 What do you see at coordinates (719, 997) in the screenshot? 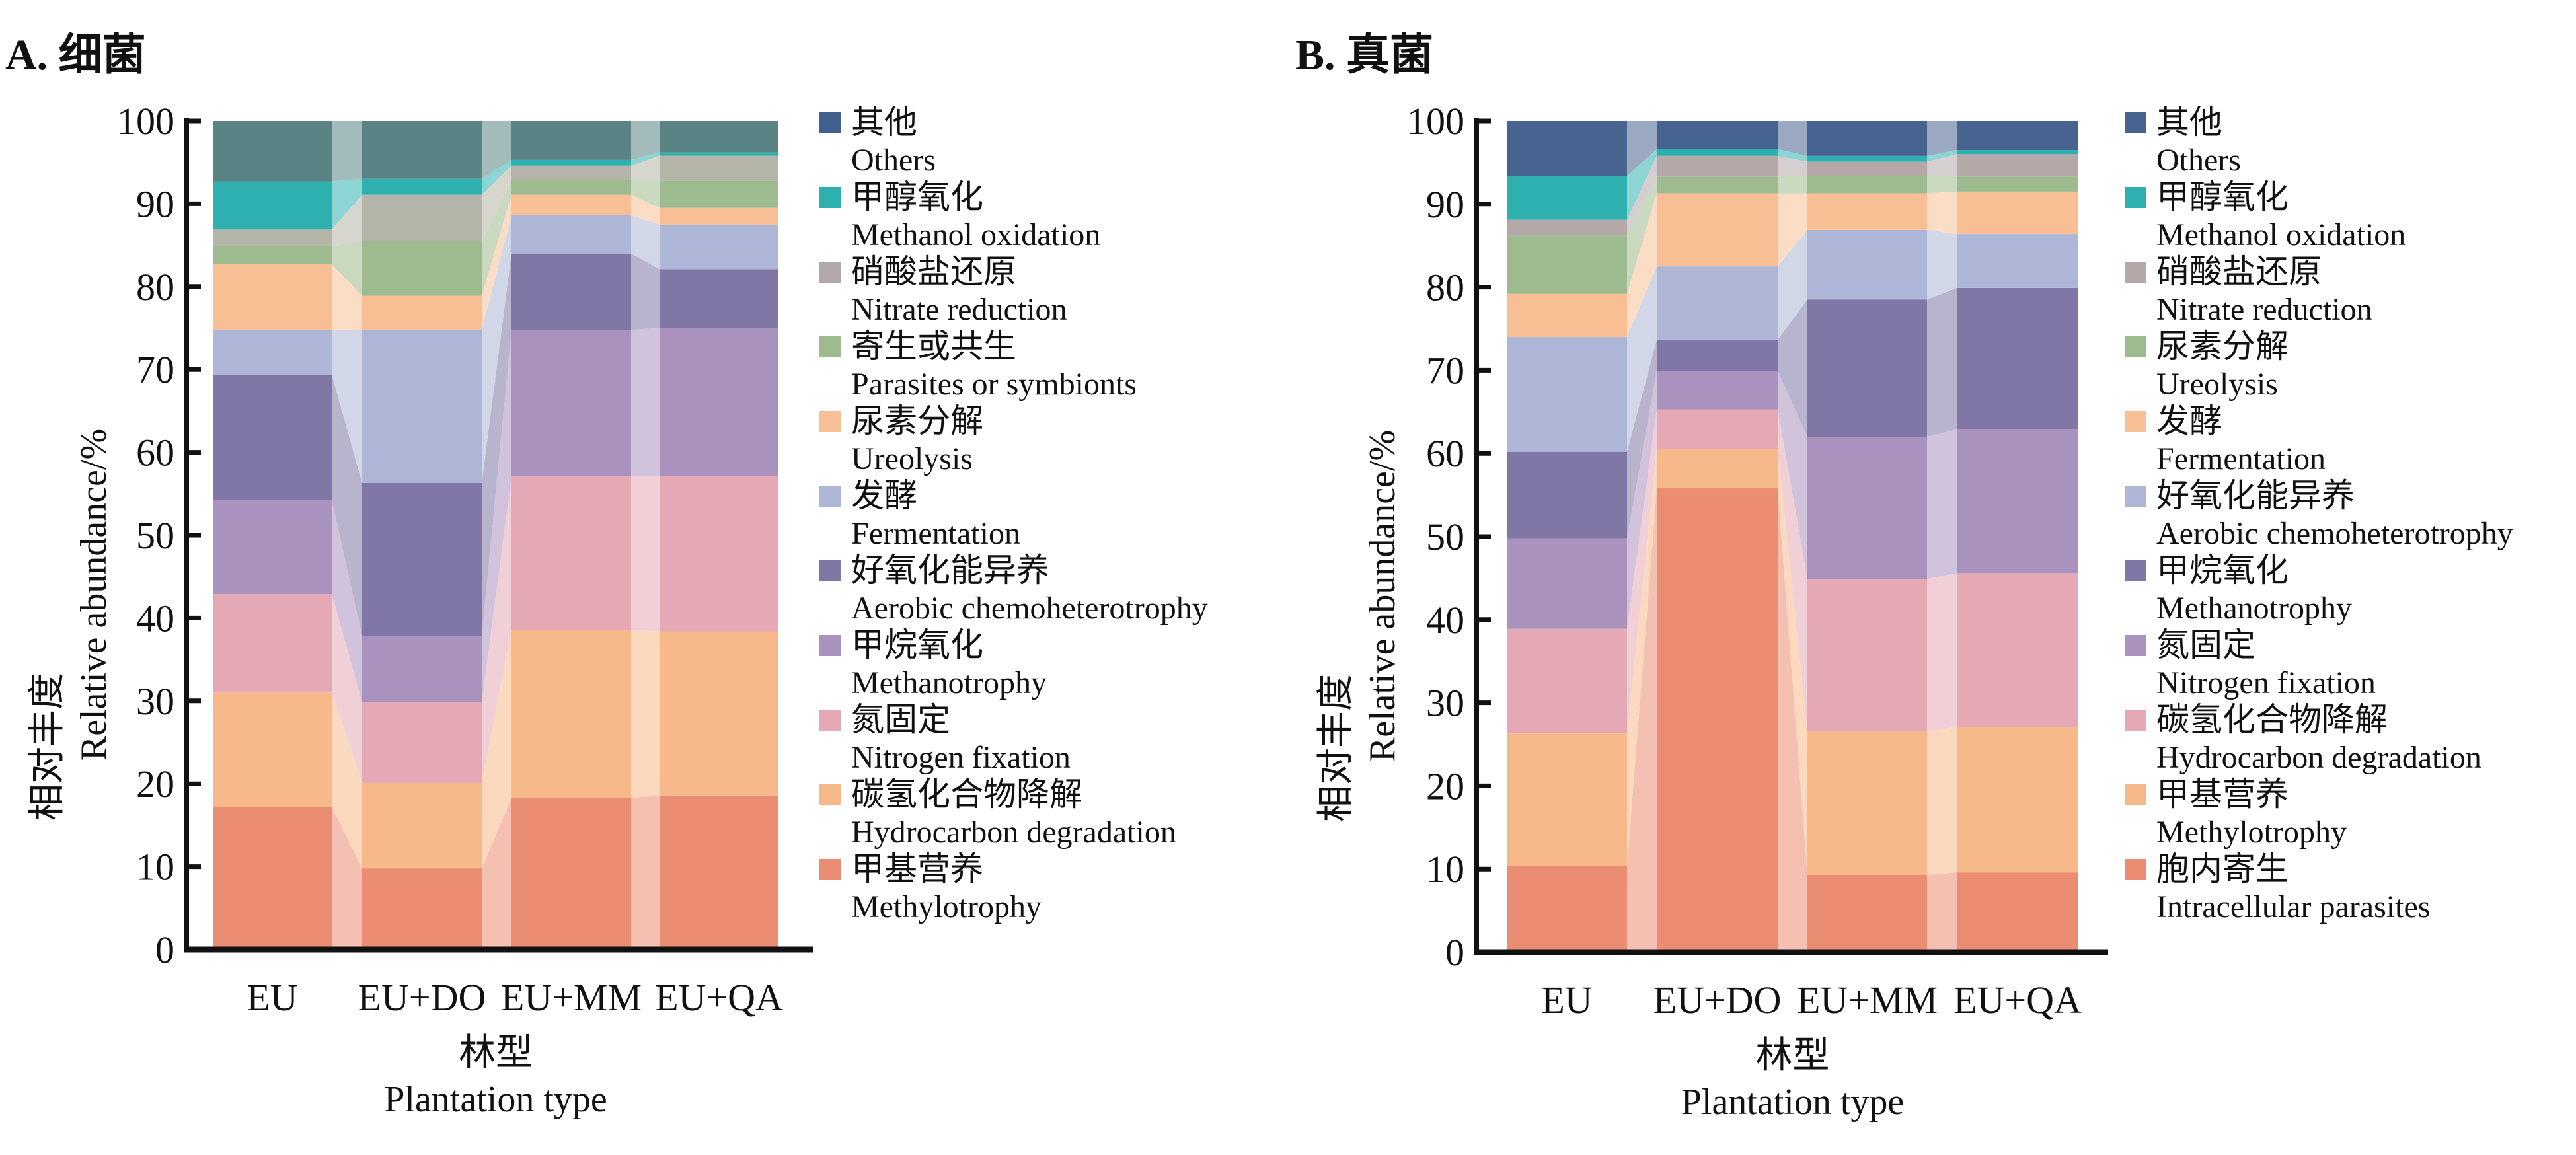
I see `x-tick-label: EU+QA` at bounding box center [719, 997].